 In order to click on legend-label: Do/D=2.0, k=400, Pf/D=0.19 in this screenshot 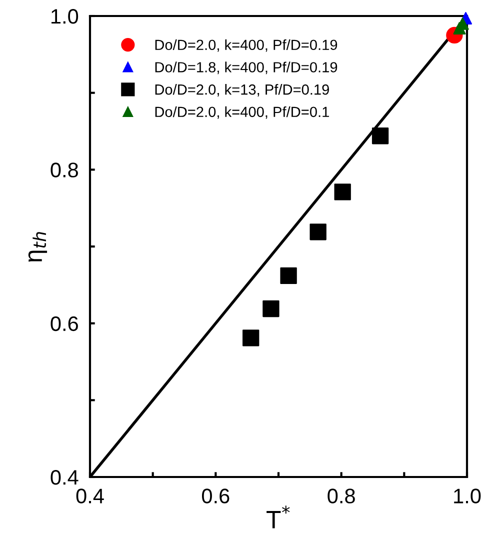, I will do `click(246, 45)`.